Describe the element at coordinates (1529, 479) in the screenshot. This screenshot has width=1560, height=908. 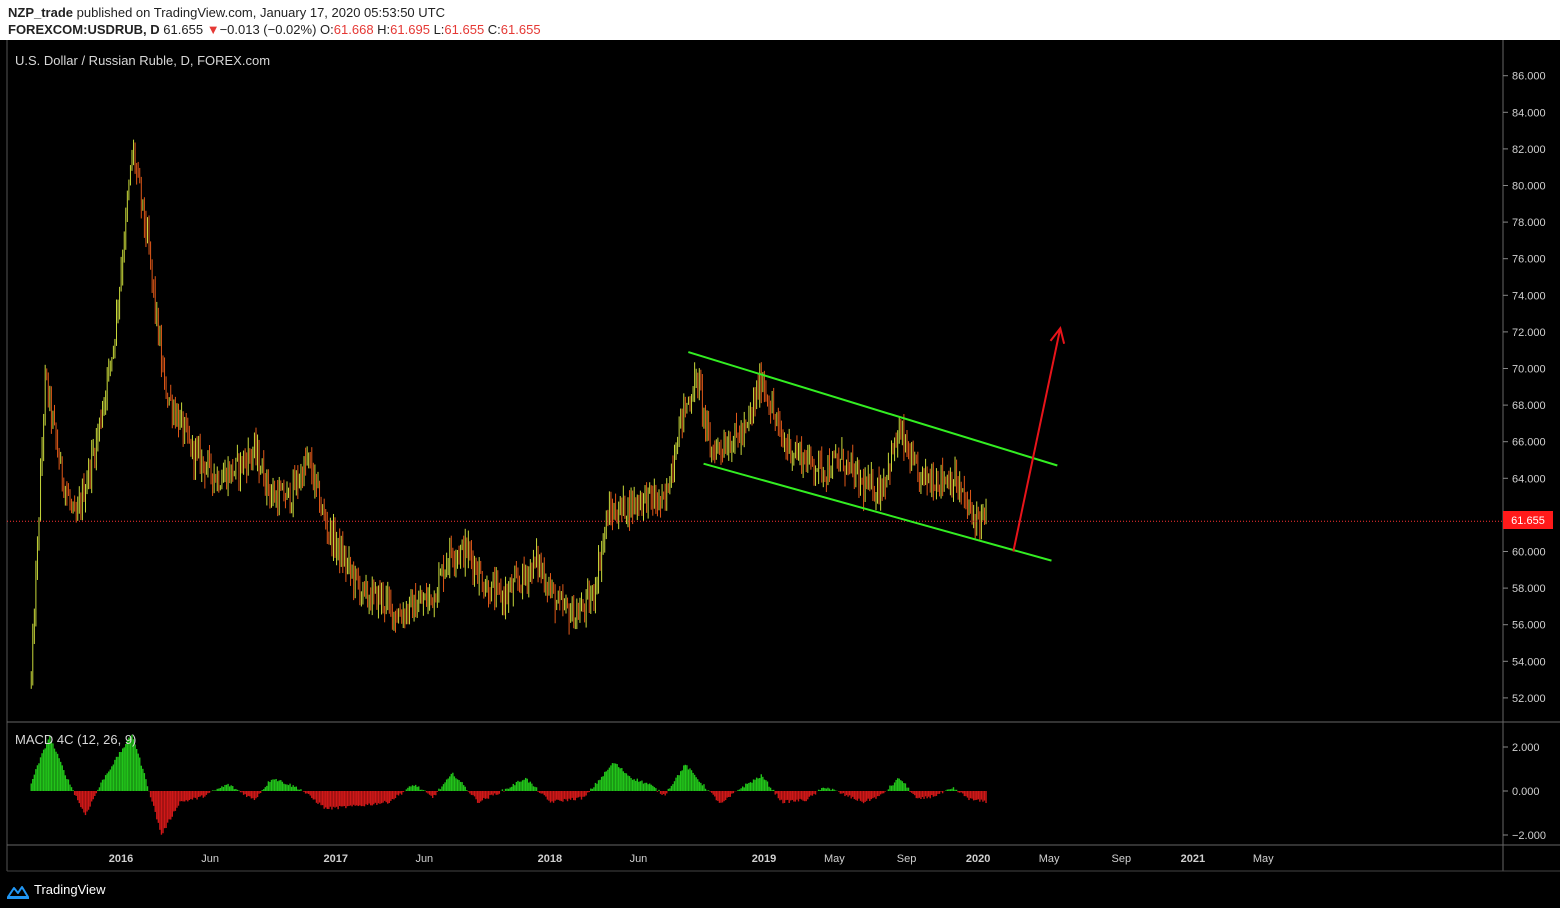
I see `price-tick-label: 64.000` at that location.